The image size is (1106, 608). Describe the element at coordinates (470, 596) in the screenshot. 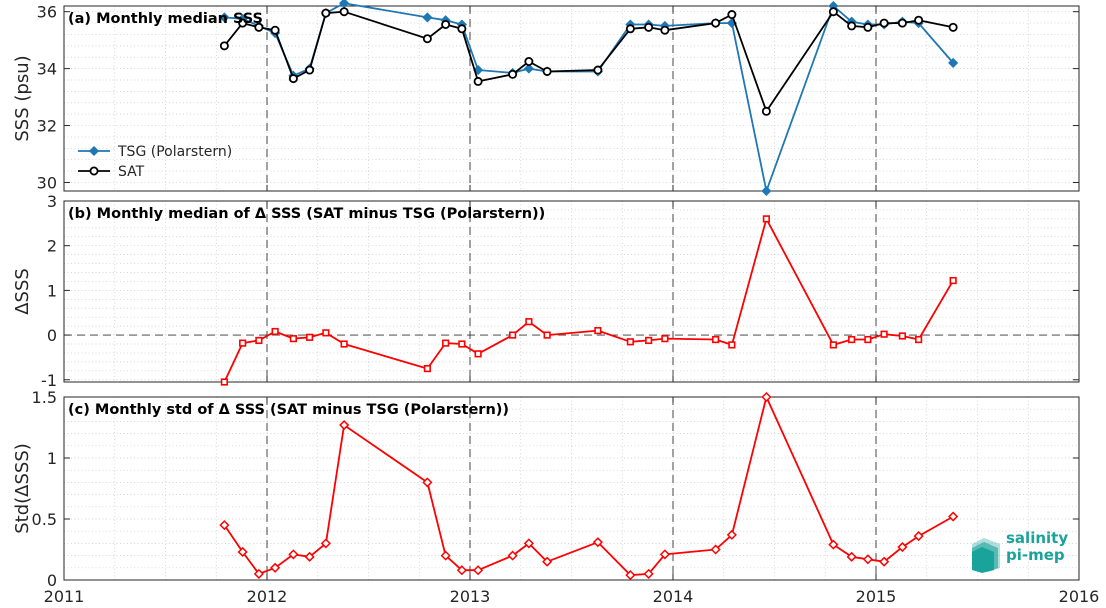

I see `x-tick-label: 2013` at that location.